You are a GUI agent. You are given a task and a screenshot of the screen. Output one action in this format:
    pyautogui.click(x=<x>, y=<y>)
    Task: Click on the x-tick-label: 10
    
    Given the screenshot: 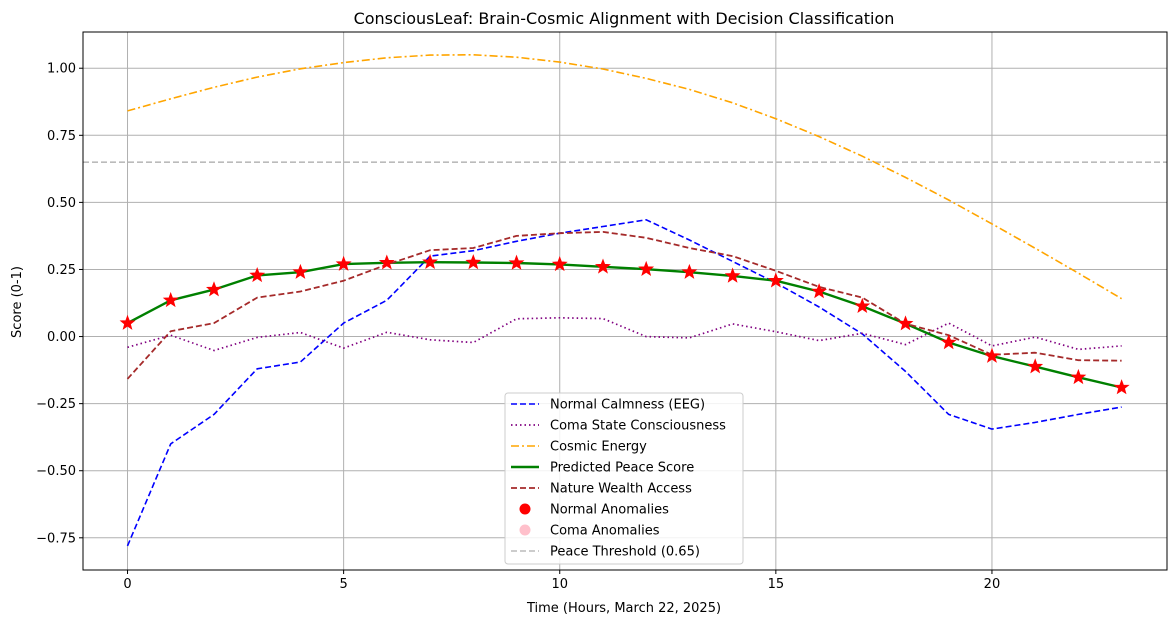 What is the action you would take?
    pyautogui.click(x=559, y=584)
    